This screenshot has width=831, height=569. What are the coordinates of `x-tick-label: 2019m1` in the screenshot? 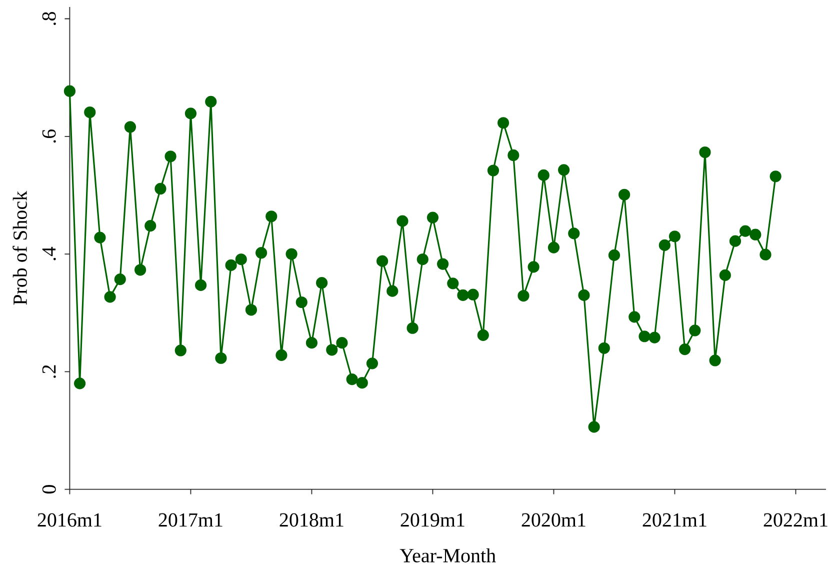 It's located at (432, 520).